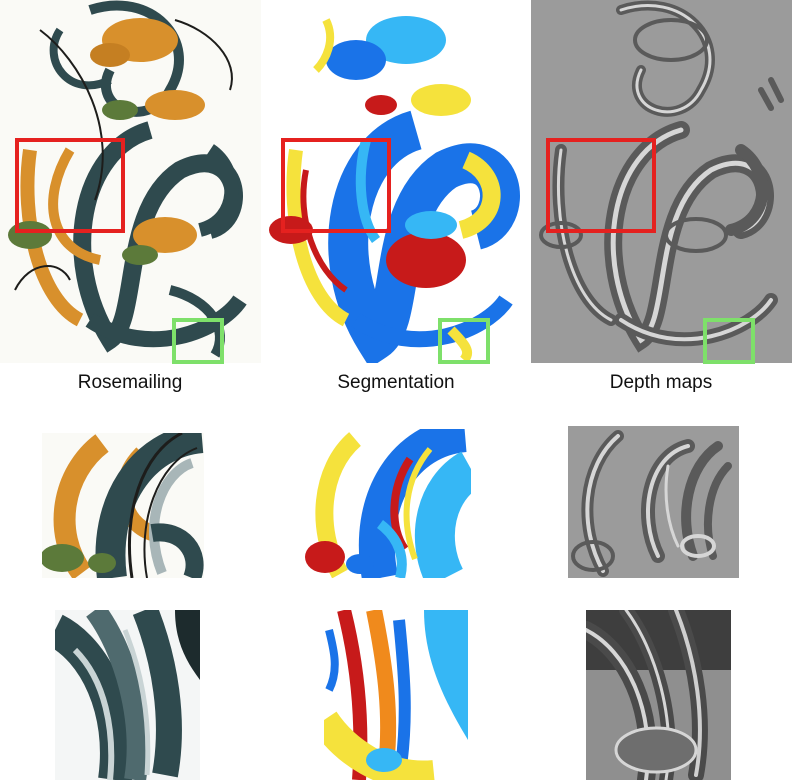 This screenshot has height=782, width=794. I want to click on caption-depth-maps: Depth maps, so click(661, 382).